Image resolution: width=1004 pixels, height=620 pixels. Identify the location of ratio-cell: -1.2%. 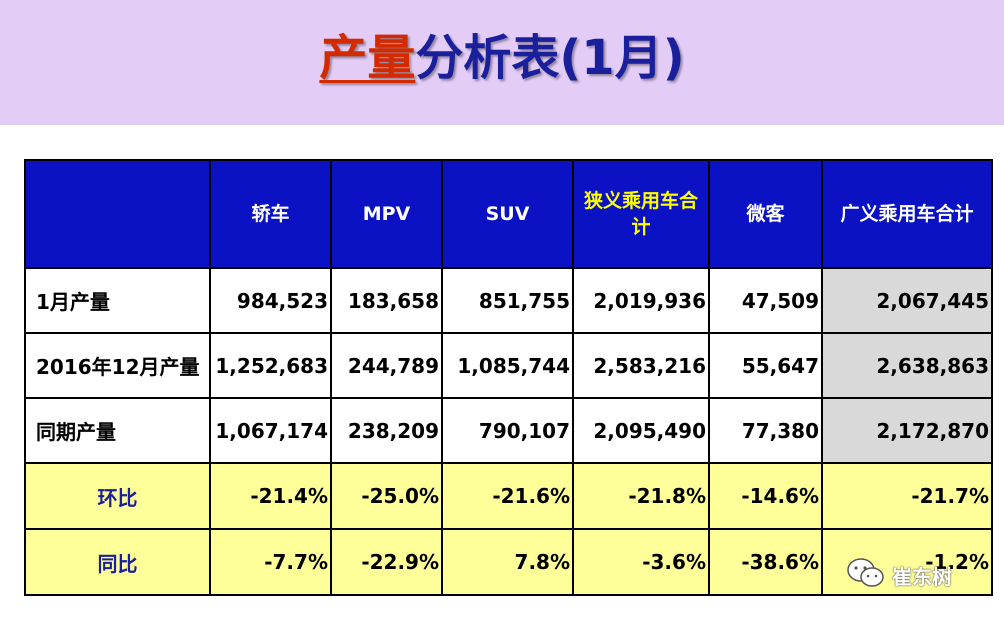
(907, 562).